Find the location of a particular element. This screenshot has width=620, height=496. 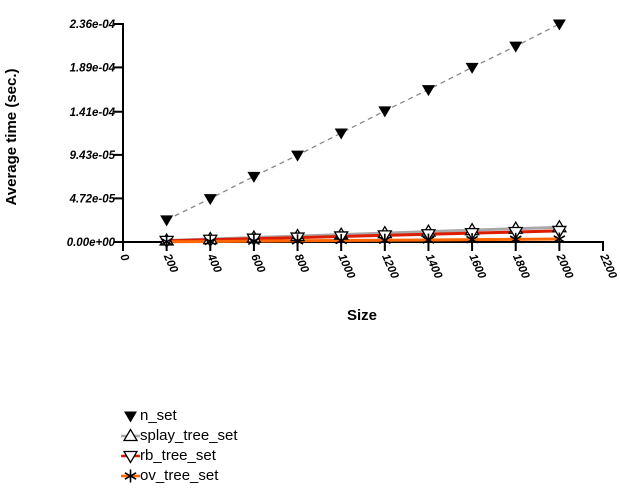

triangle-up-open-icon is located at coordinates (130, 435).